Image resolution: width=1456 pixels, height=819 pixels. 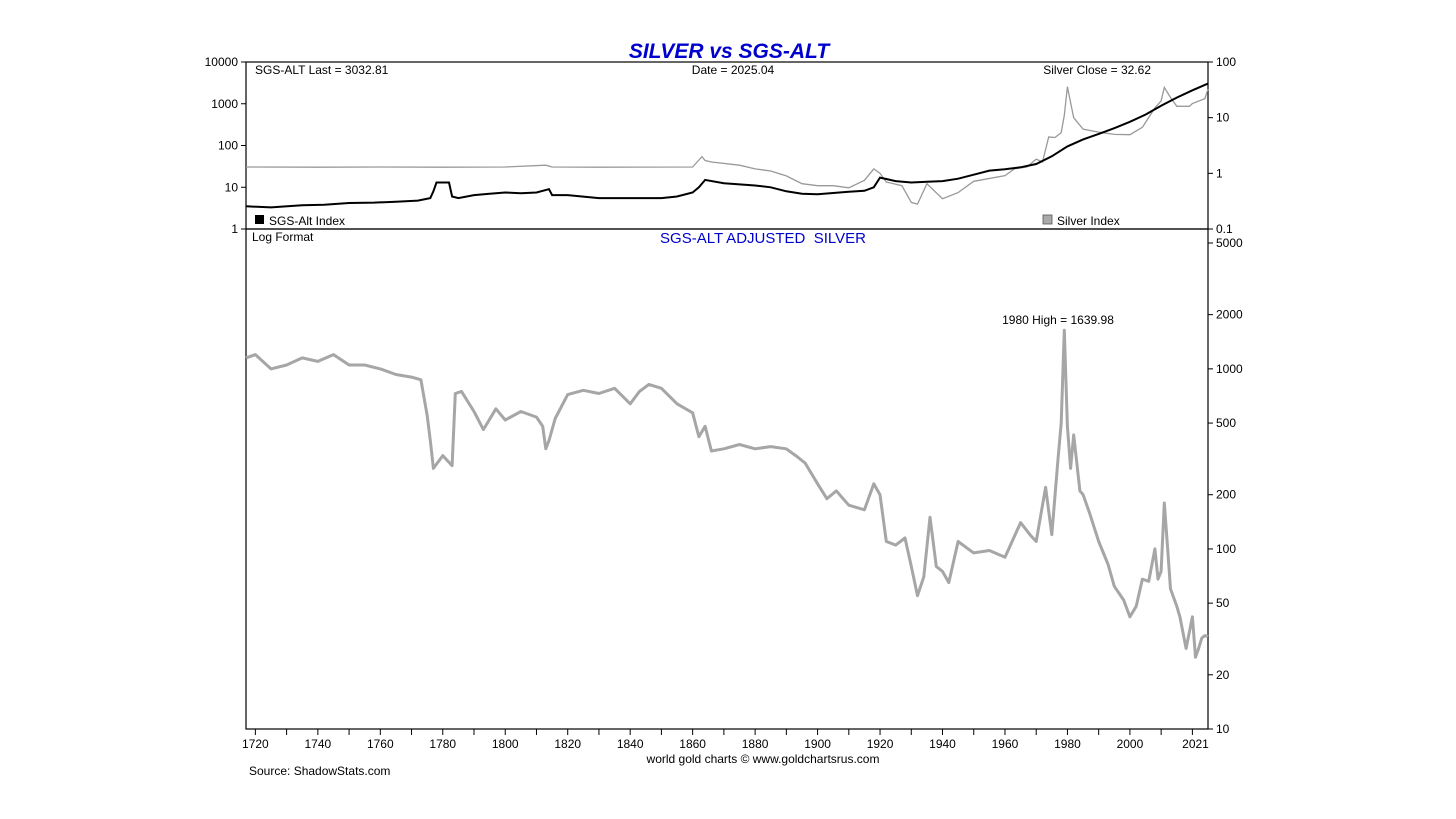 I want to click on x-tick-label: 1920, so click(x=880, y=744).